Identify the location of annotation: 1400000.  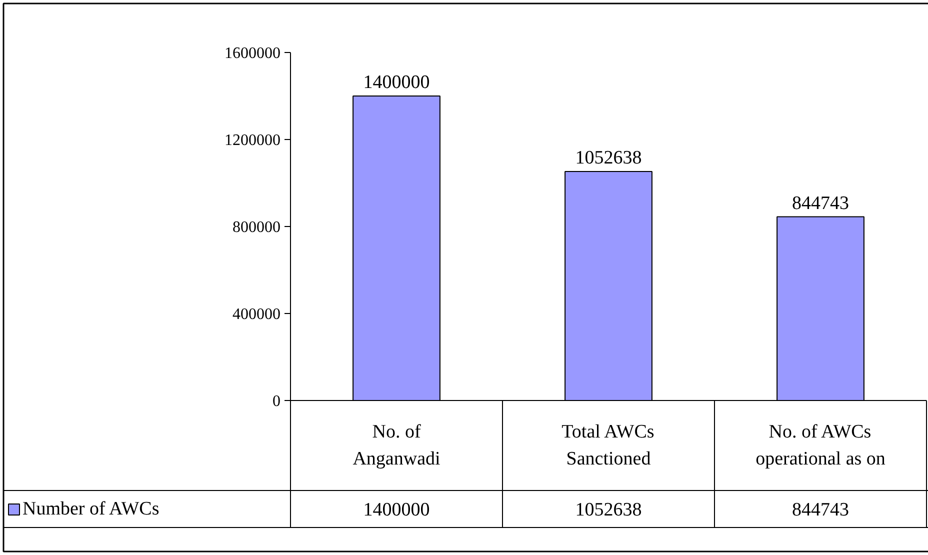
(396, 82).